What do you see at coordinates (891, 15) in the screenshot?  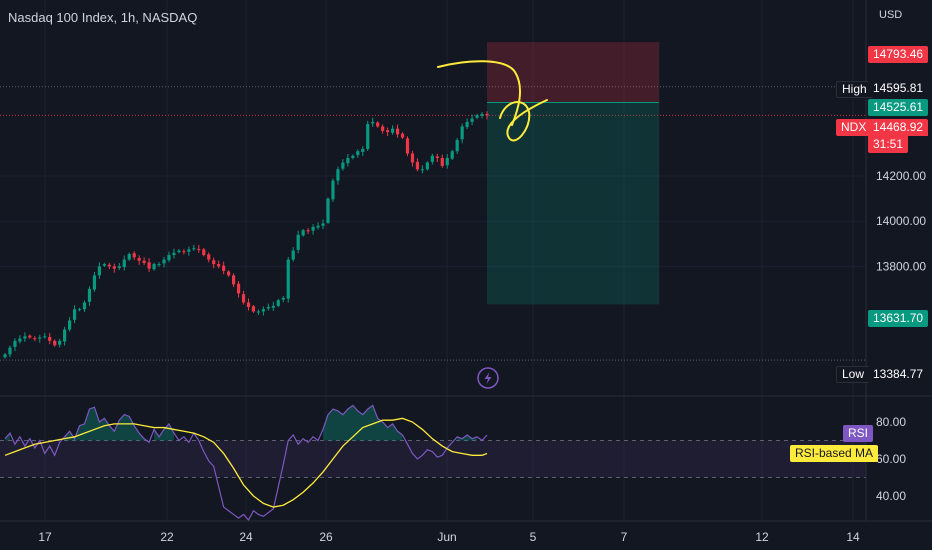 I see `currency-label: USD` at bounding box center [891, 15].